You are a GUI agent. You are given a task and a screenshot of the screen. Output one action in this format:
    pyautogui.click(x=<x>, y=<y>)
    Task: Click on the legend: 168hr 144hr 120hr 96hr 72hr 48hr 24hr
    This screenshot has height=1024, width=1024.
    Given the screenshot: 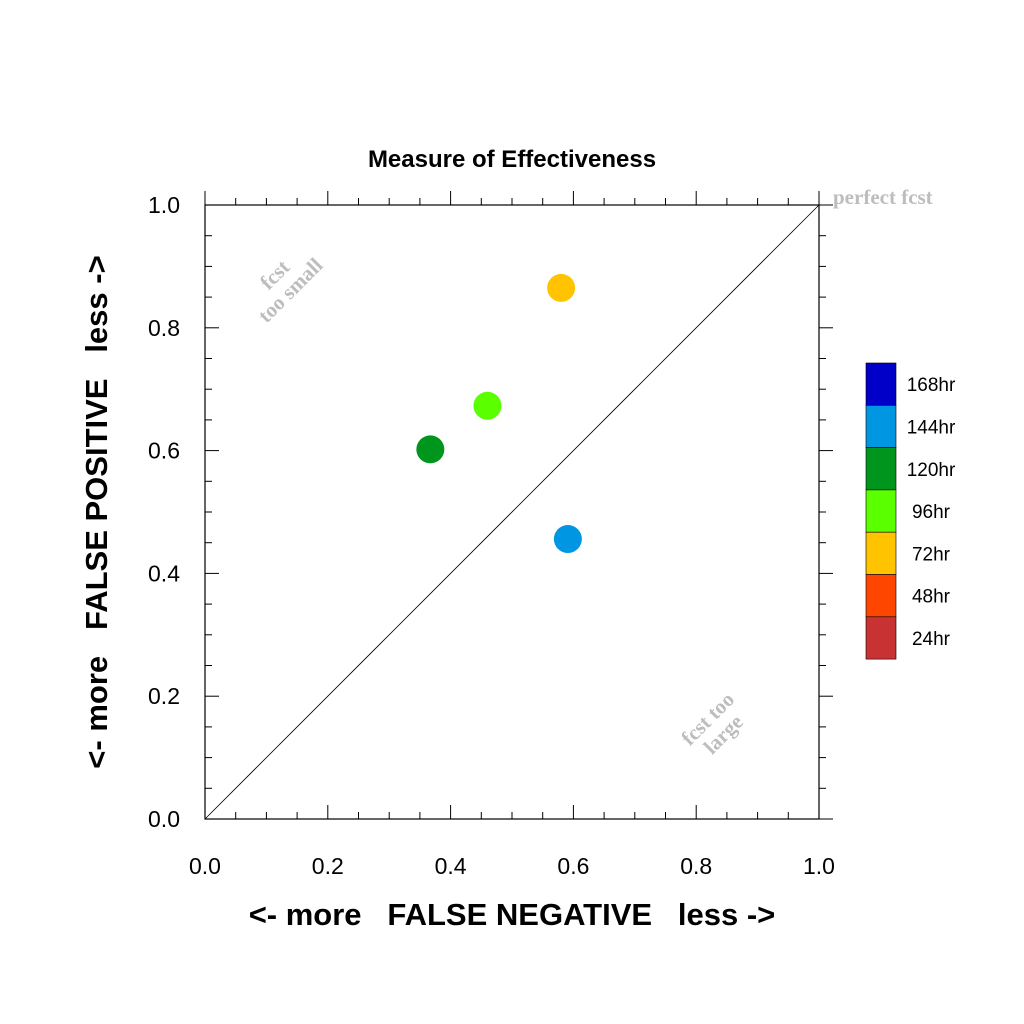 What is the action you would take?
    pyautogui.click(x=910, y=511)
    